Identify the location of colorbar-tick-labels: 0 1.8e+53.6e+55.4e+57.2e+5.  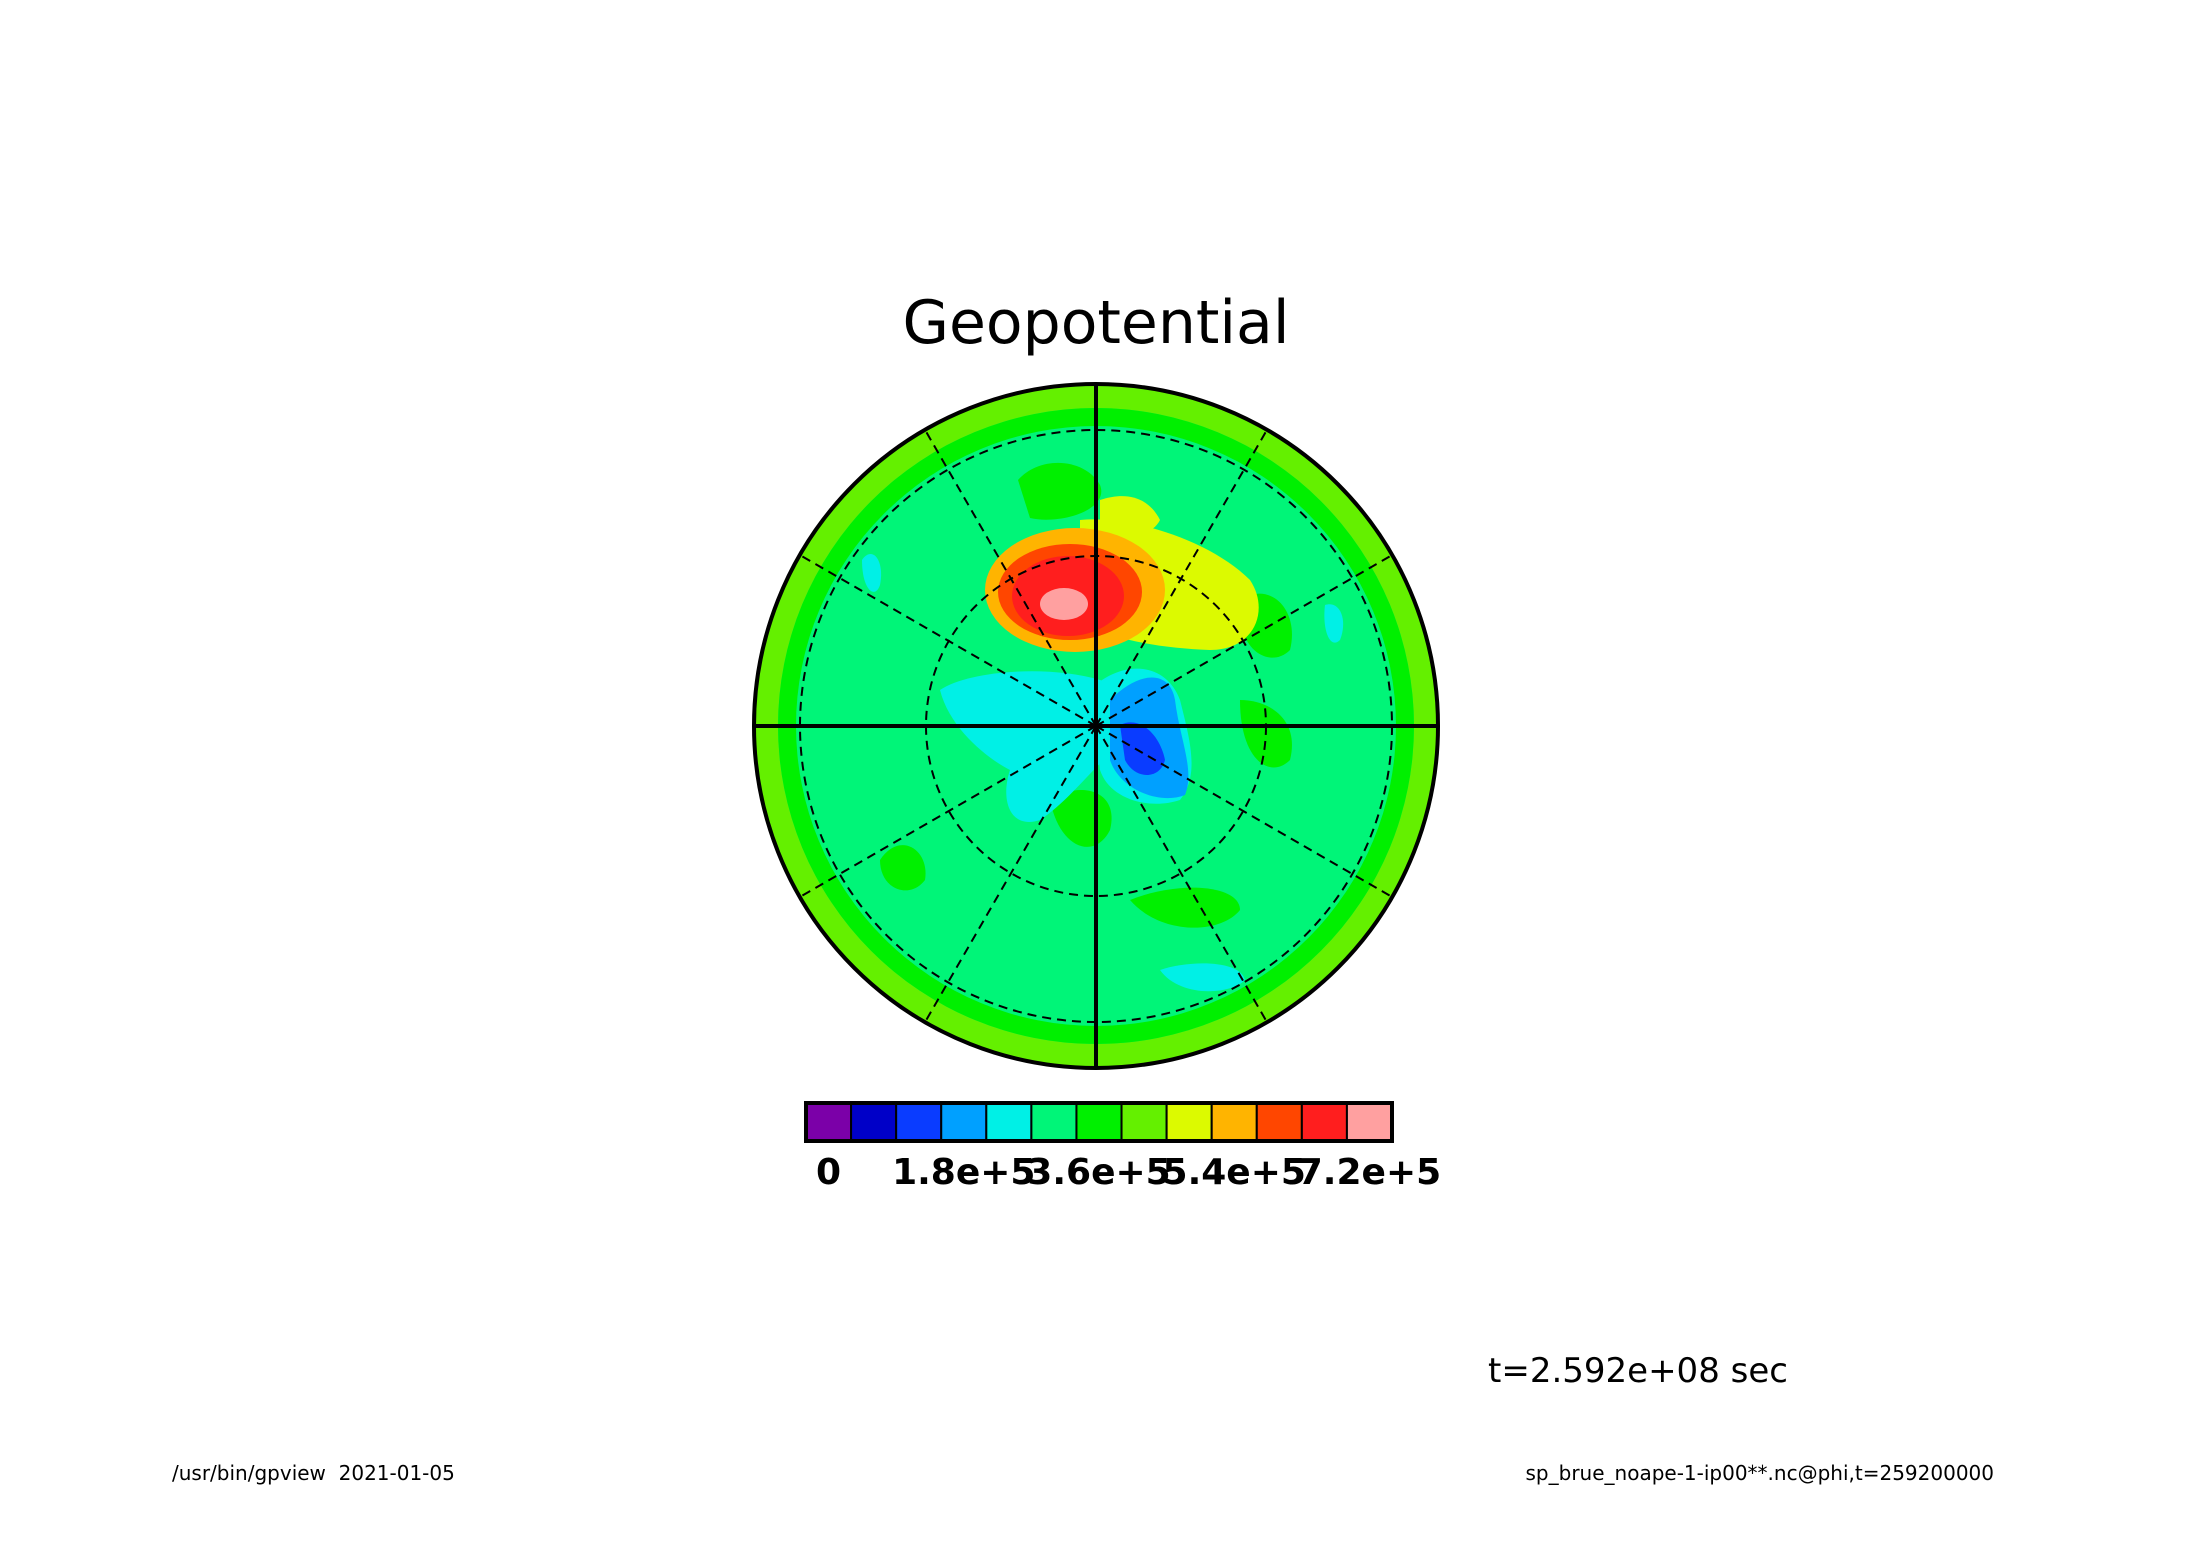
(1128, 1172).